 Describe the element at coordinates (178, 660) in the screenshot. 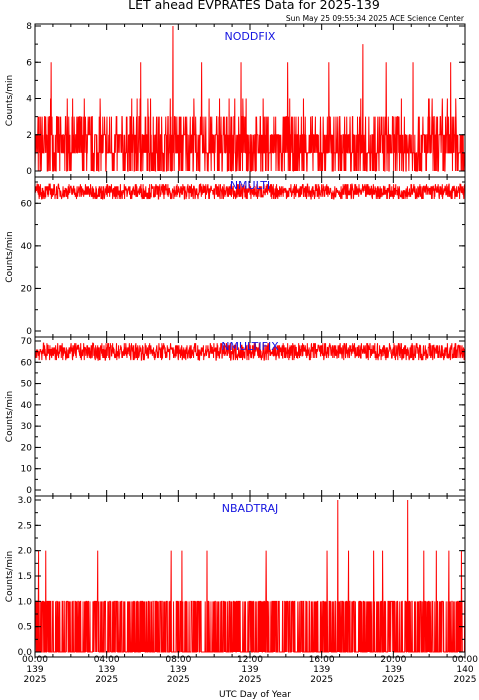

I see `x-tick-label-time: 08:00` at that location.